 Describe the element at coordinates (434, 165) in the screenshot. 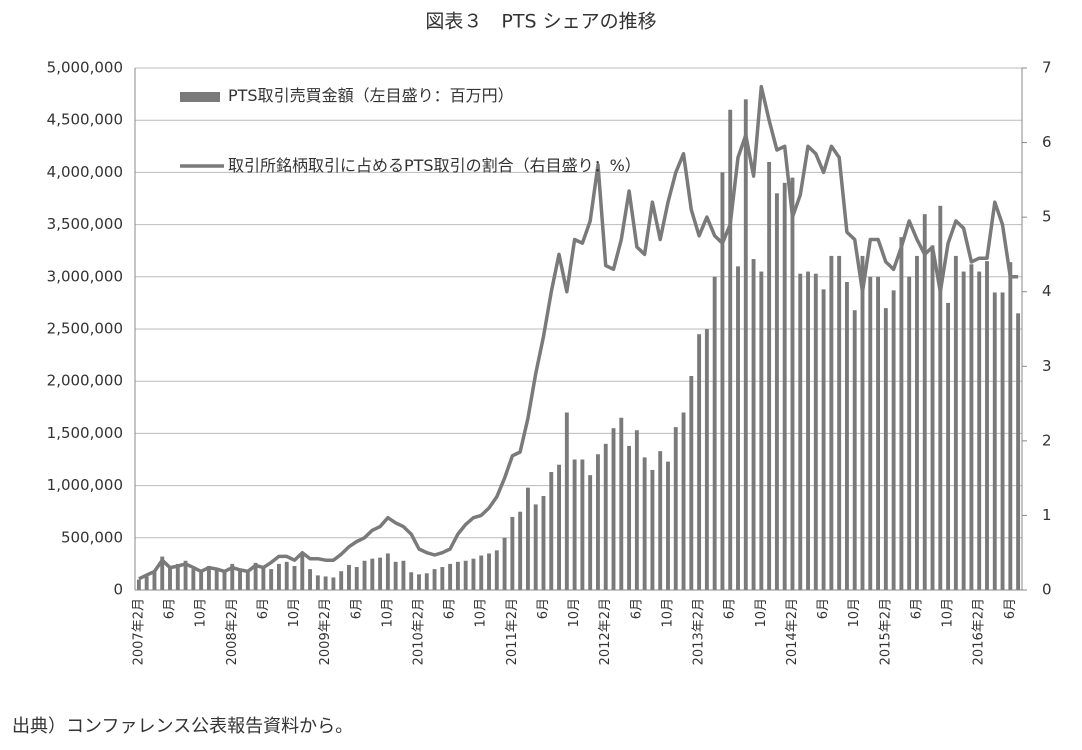

I see `legend-line-label: 取引所銘柄取引に占めるPTS取引の割合（右目盛り：%）` at that location.